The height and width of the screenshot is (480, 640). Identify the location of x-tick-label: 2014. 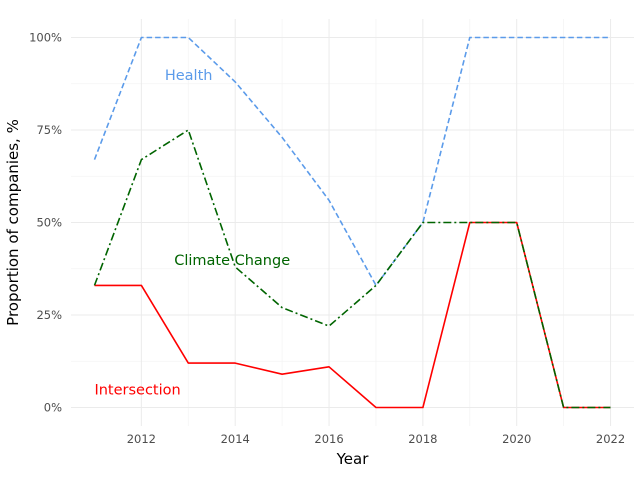
(235, 439).